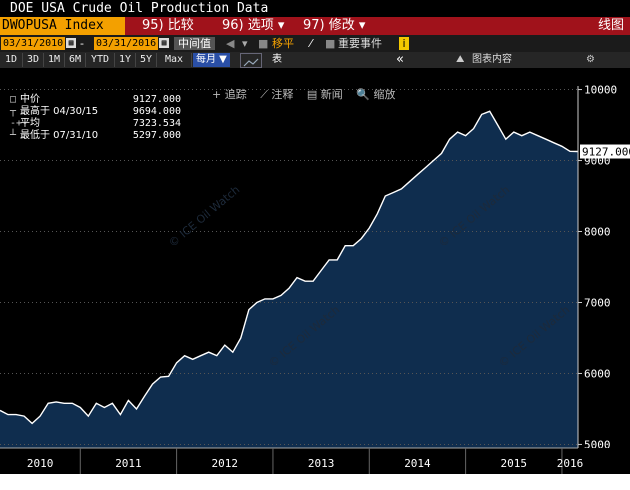 This screenshot has height=490, width=630. Describe the element at coordinates (277, 94) in the screenshot. I see `annotate-tool: ⟋ 注释` at that location.